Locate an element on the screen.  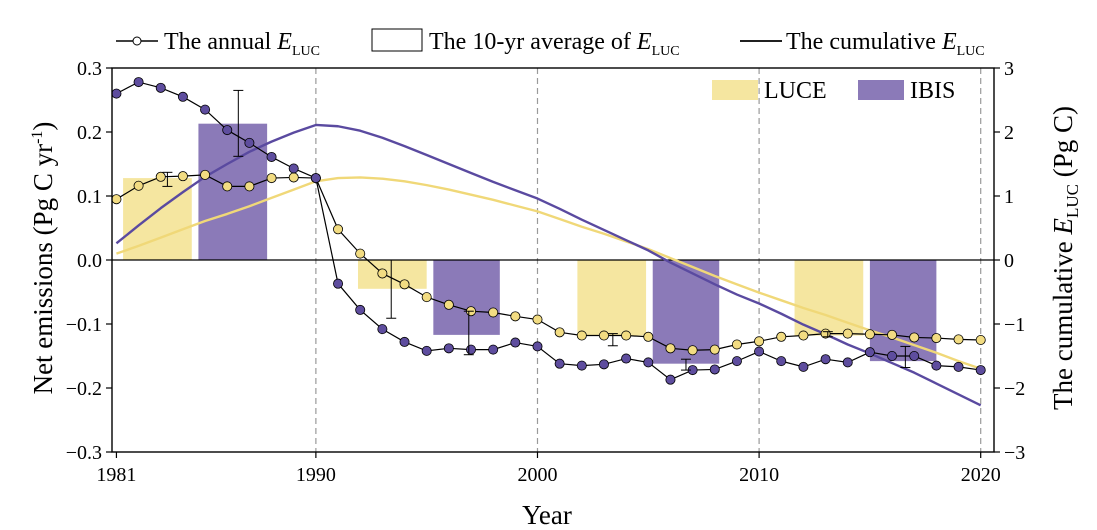
annual-point-luce-2014 is located at coordinates (847, 333).